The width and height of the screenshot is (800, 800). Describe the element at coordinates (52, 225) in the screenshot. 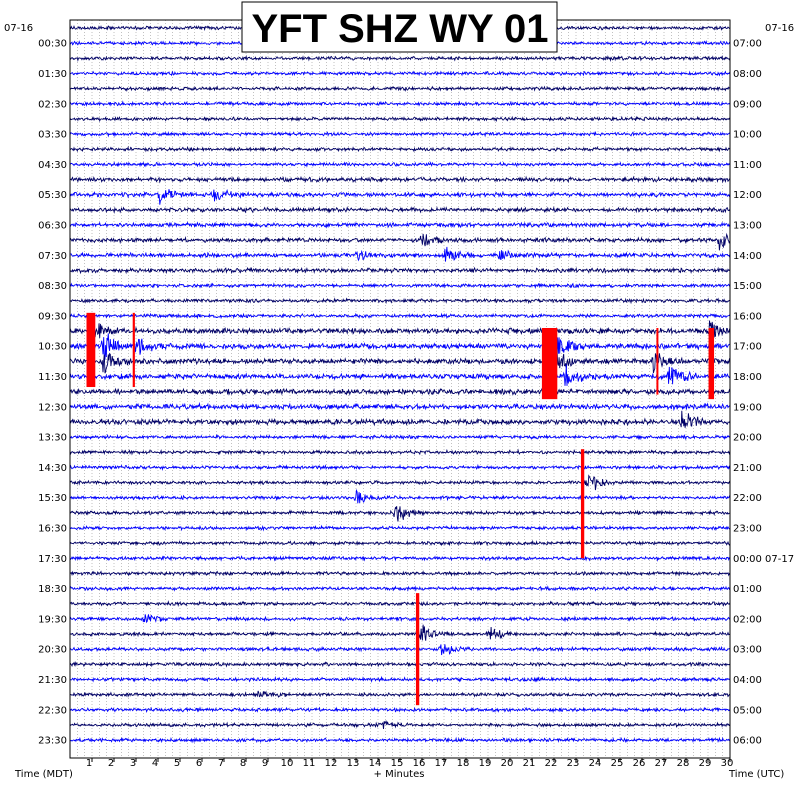

I see `left-time-label: 06:30` at that location.